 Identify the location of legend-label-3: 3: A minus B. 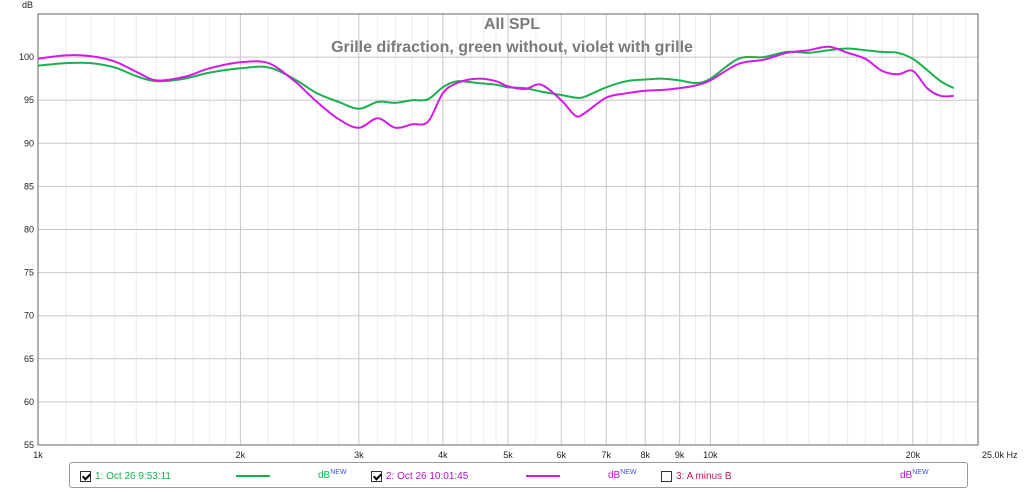
(704, 476).